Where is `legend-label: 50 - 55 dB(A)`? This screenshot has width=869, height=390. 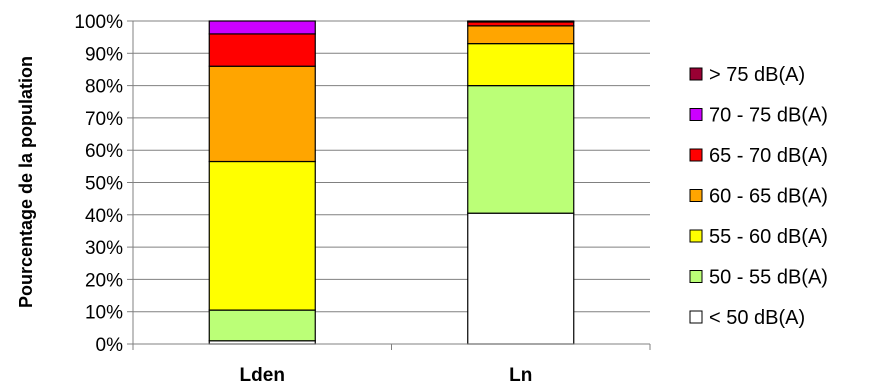
legend-label: 50 - 55 dB(A) is located at coordinates (768, 278).